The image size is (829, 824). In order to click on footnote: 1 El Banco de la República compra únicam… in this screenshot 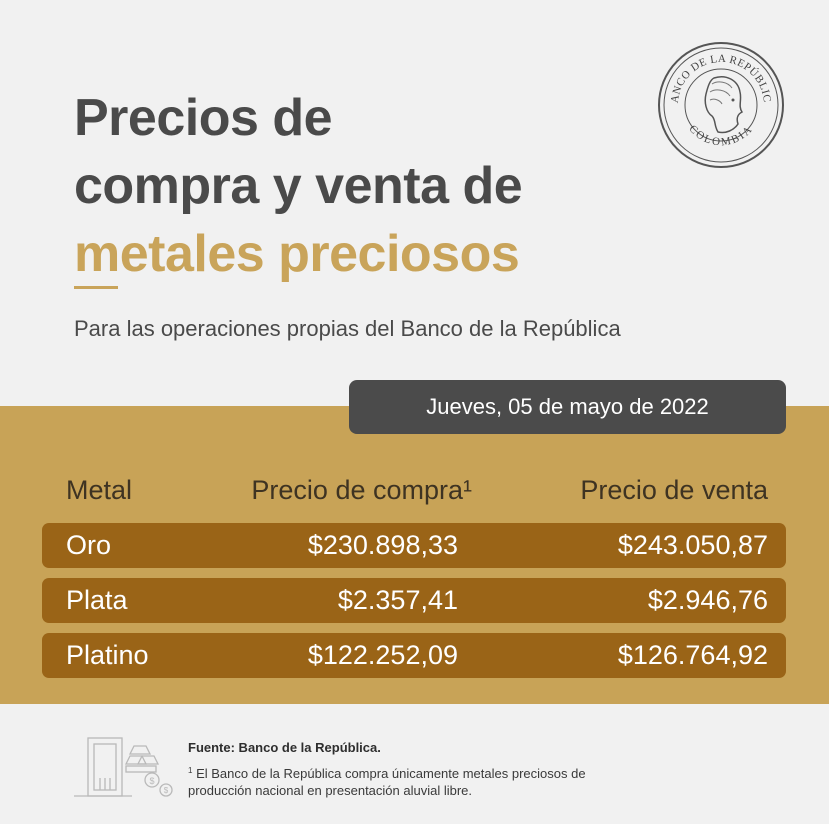, I will do `click(408, 780)`.